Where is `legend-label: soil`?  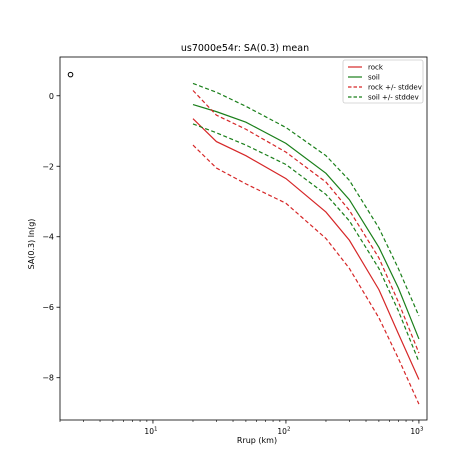 legend-label: soil is located at coordinates (374, 78).